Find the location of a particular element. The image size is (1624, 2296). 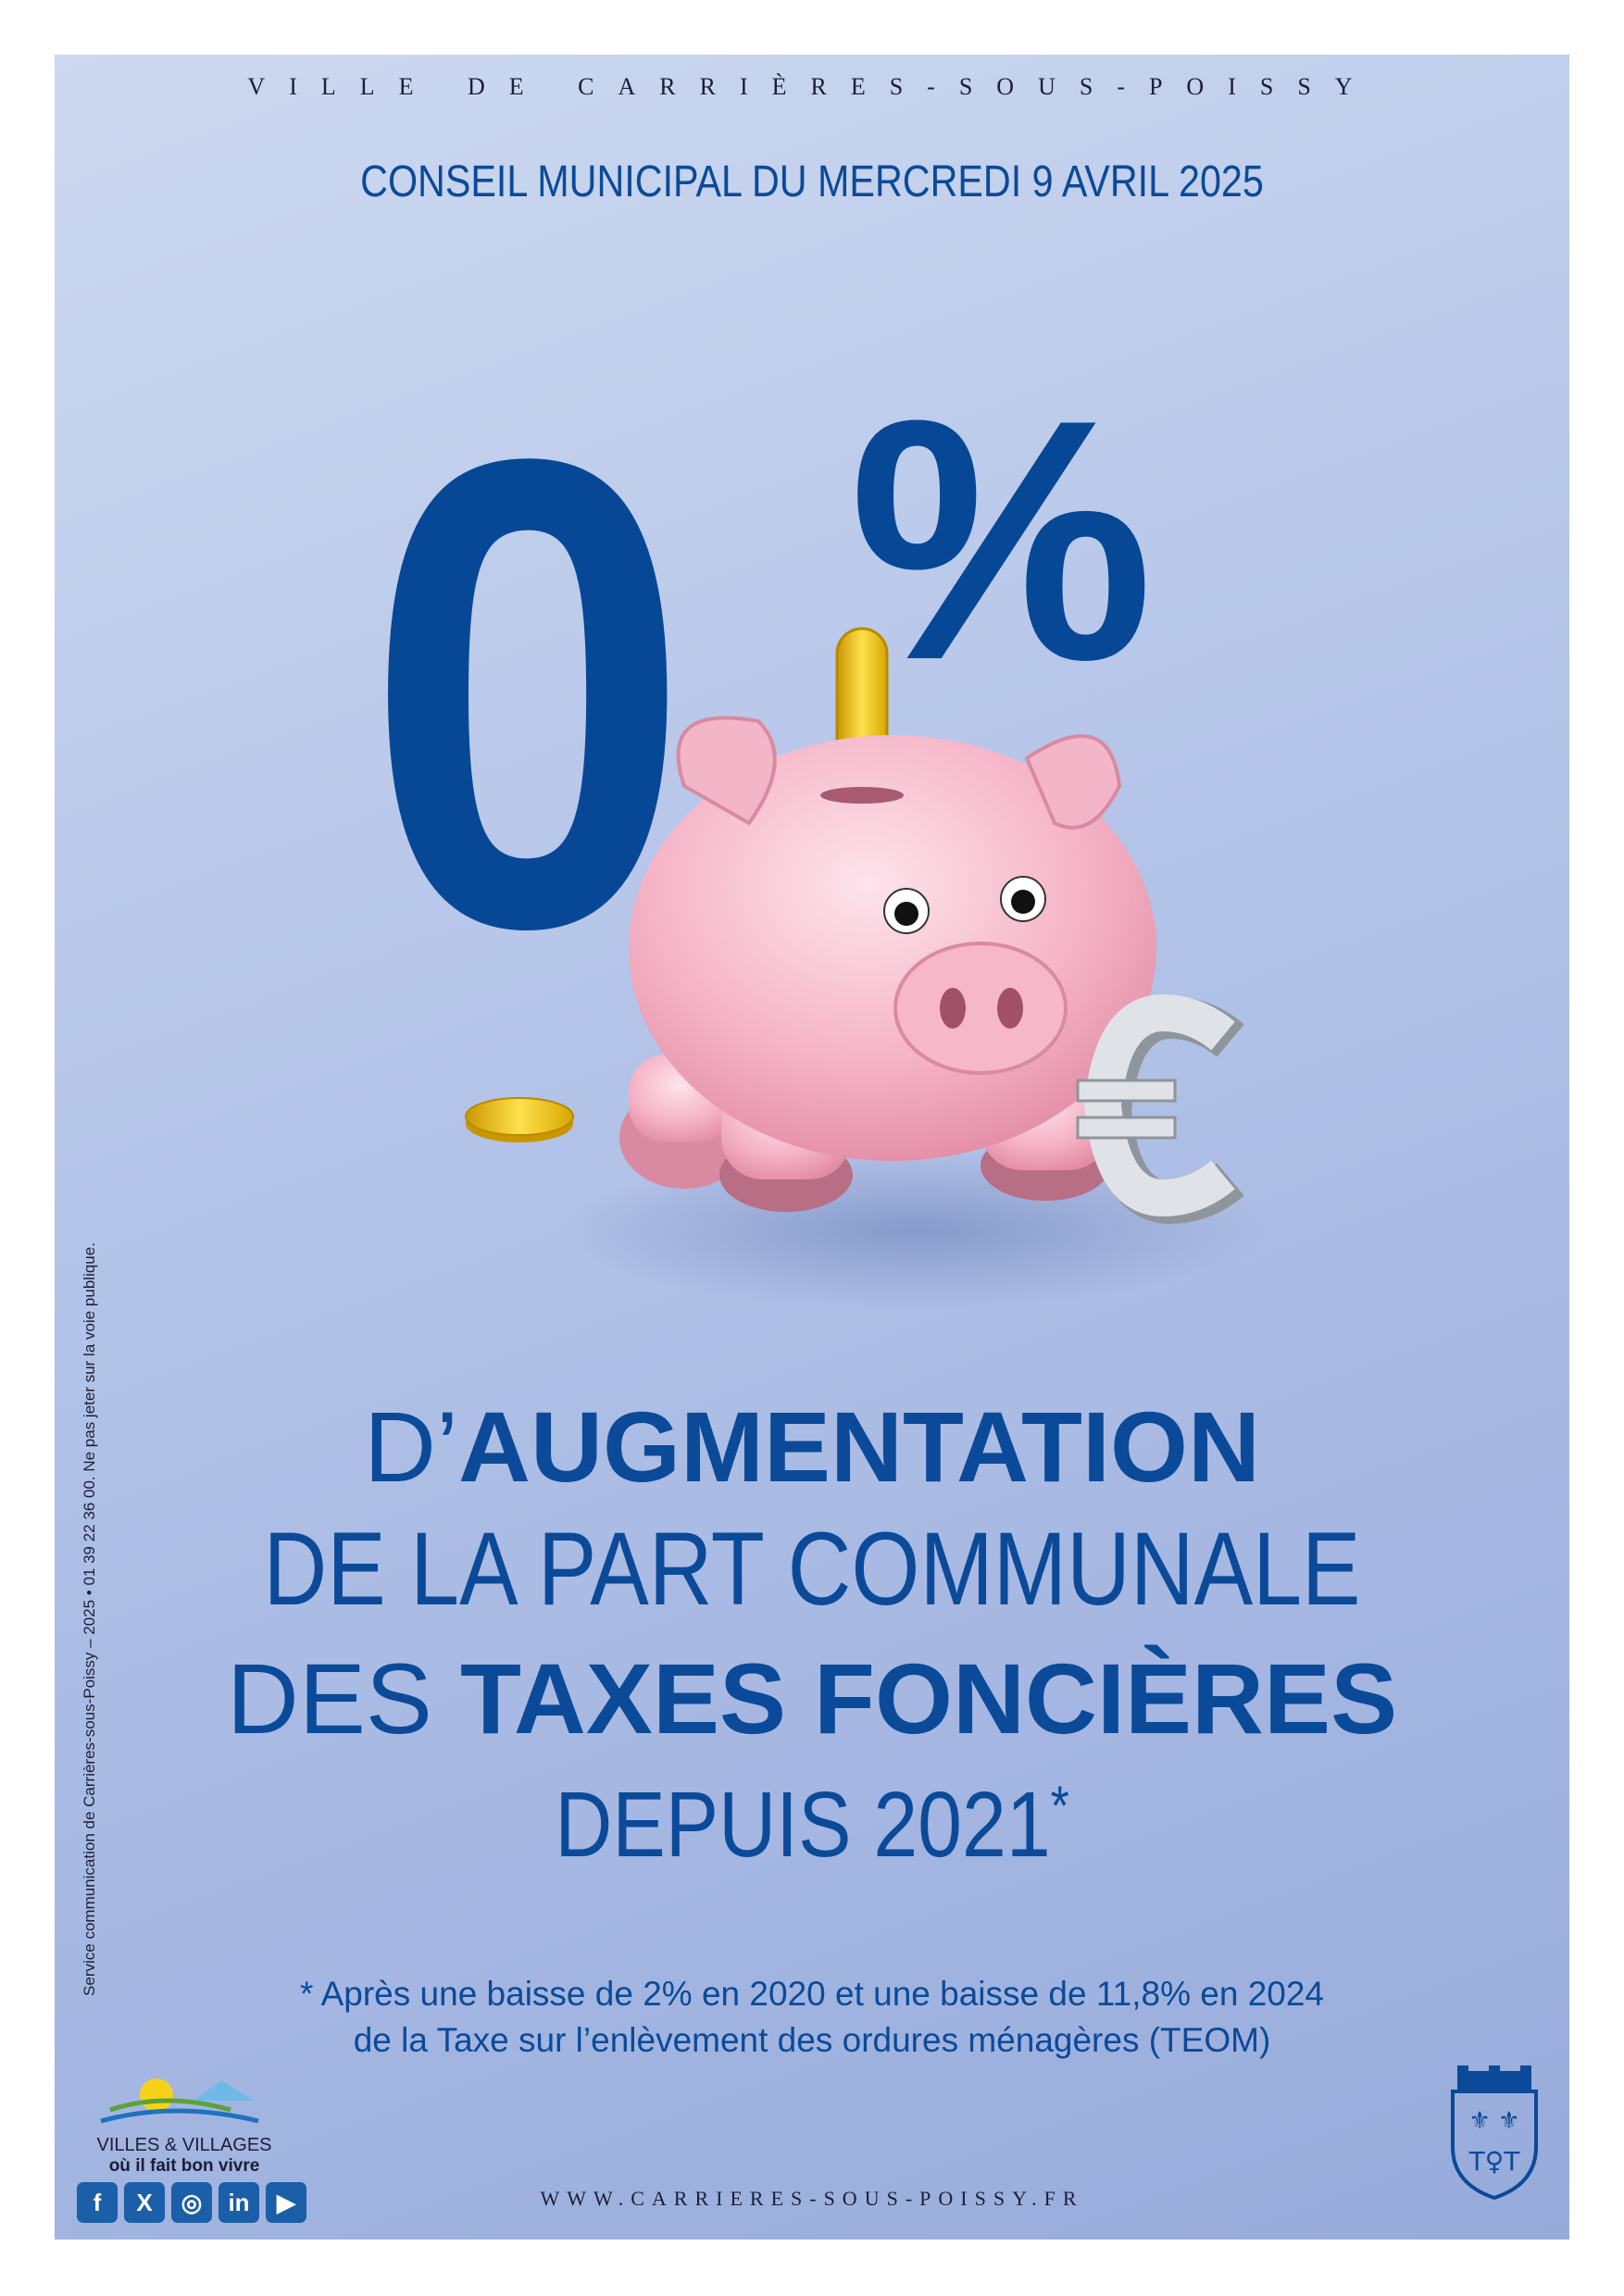

headline-asterisk: * is located at coordinates (1059, 1806).